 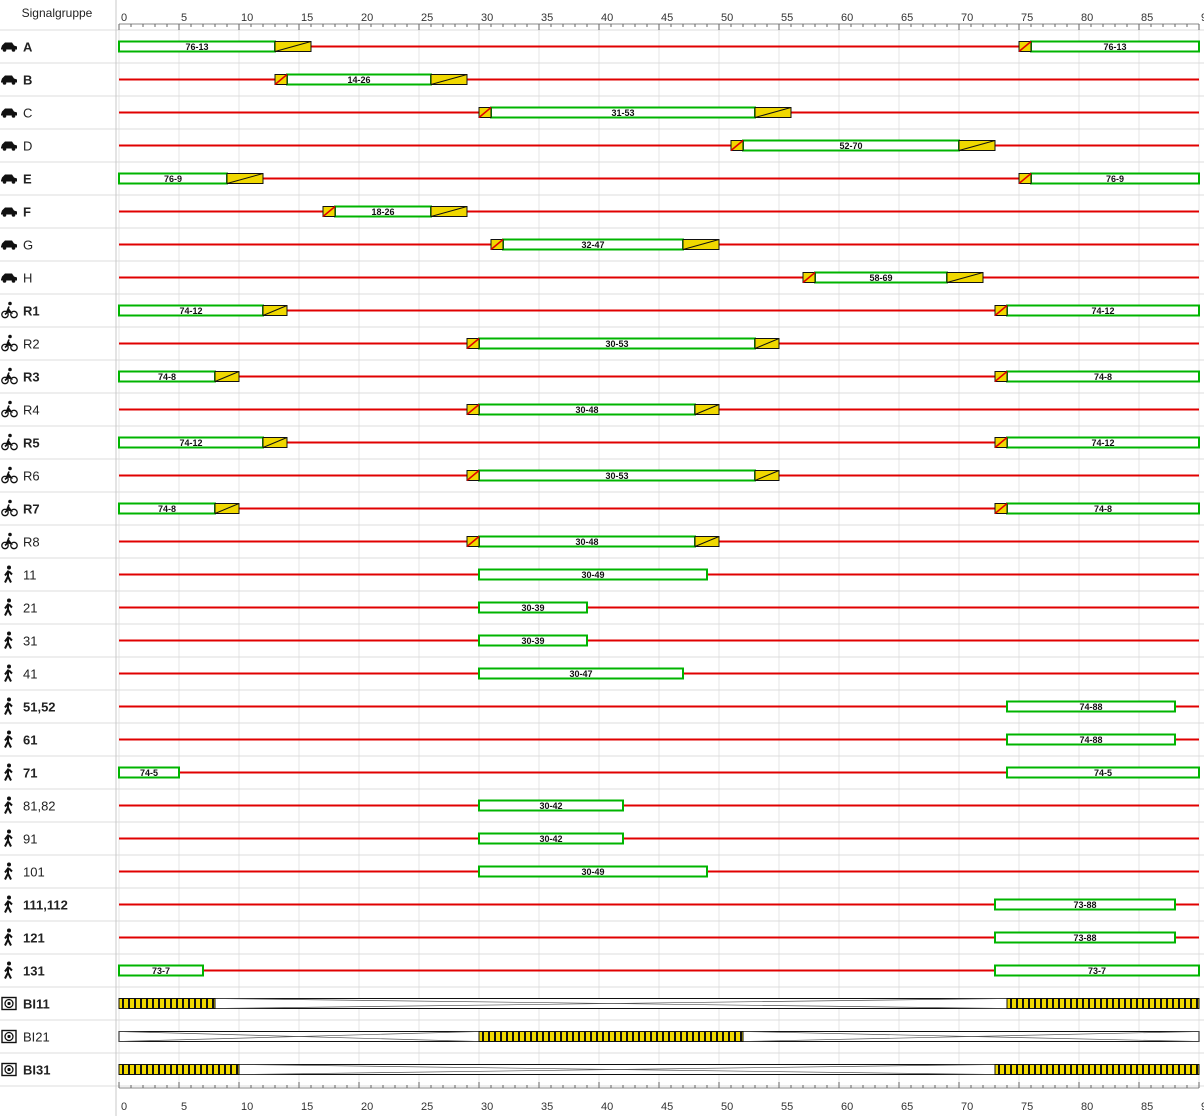 I want to click on bottom-axis-tick-label: 40, so click(x=607, y=1107).